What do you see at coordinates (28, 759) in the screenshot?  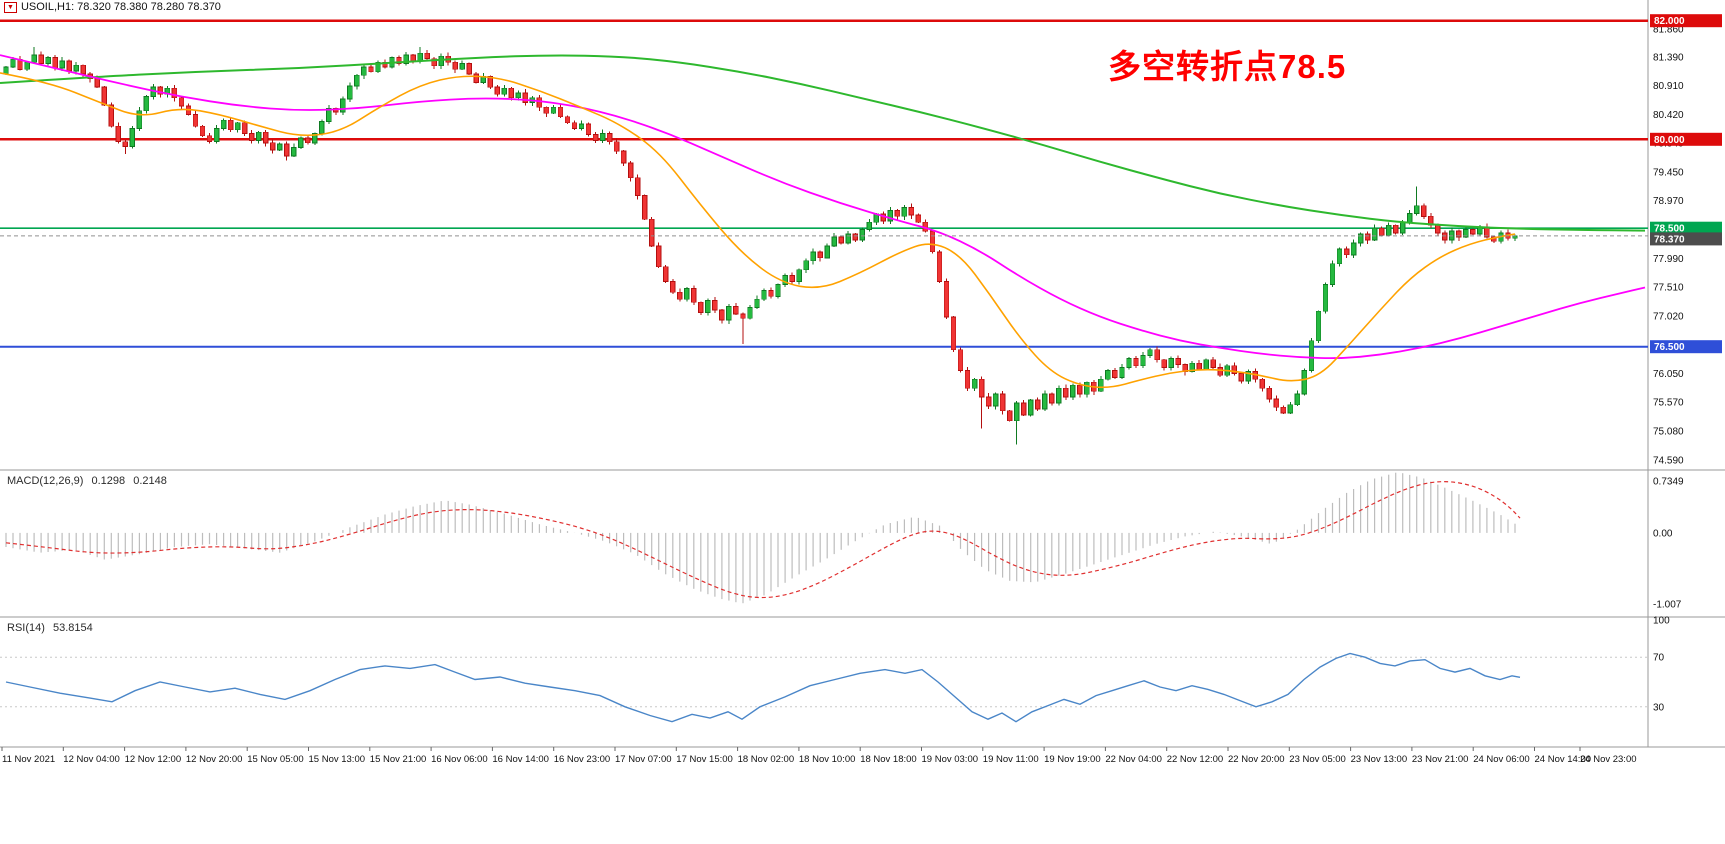 I see `time-axis-label: 11 Nov 2021` at bounding box center [28, 759].